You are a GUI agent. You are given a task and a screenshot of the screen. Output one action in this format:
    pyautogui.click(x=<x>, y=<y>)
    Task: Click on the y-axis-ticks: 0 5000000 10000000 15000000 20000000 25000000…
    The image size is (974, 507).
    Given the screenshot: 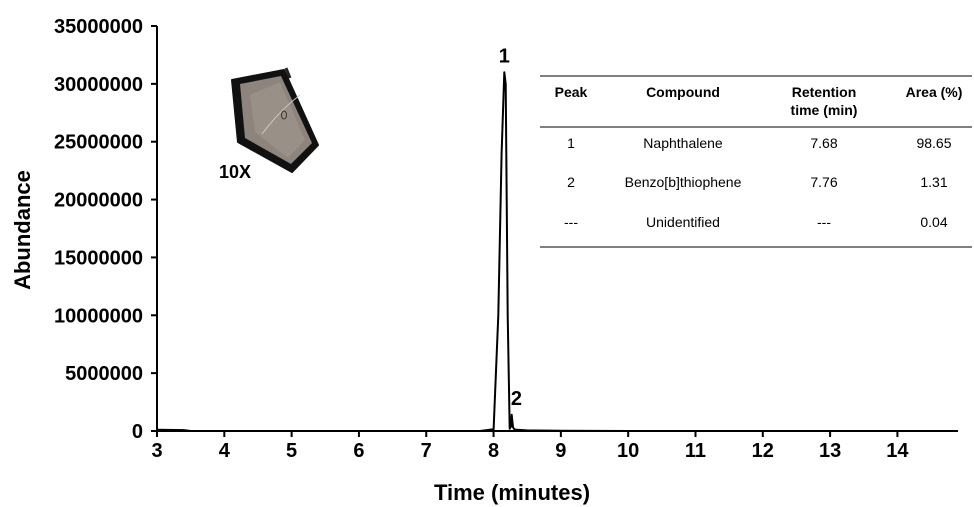 What is the action you would take?
    pyautogui.click(x=105, y=229)
    